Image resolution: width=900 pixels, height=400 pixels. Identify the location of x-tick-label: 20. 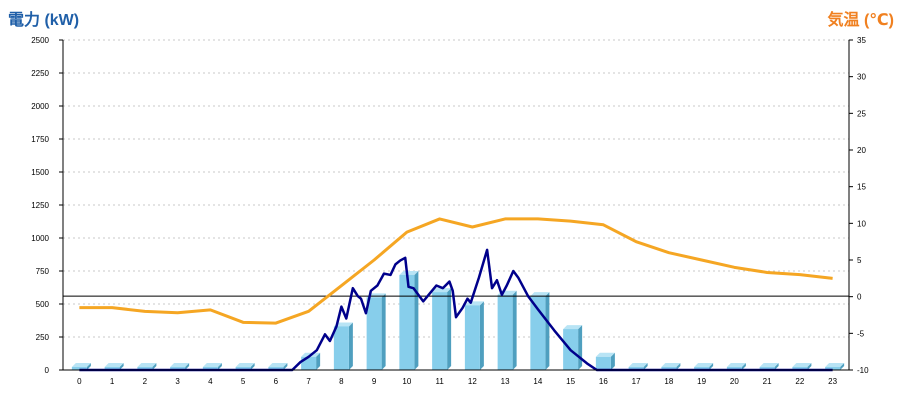
(734, 381).